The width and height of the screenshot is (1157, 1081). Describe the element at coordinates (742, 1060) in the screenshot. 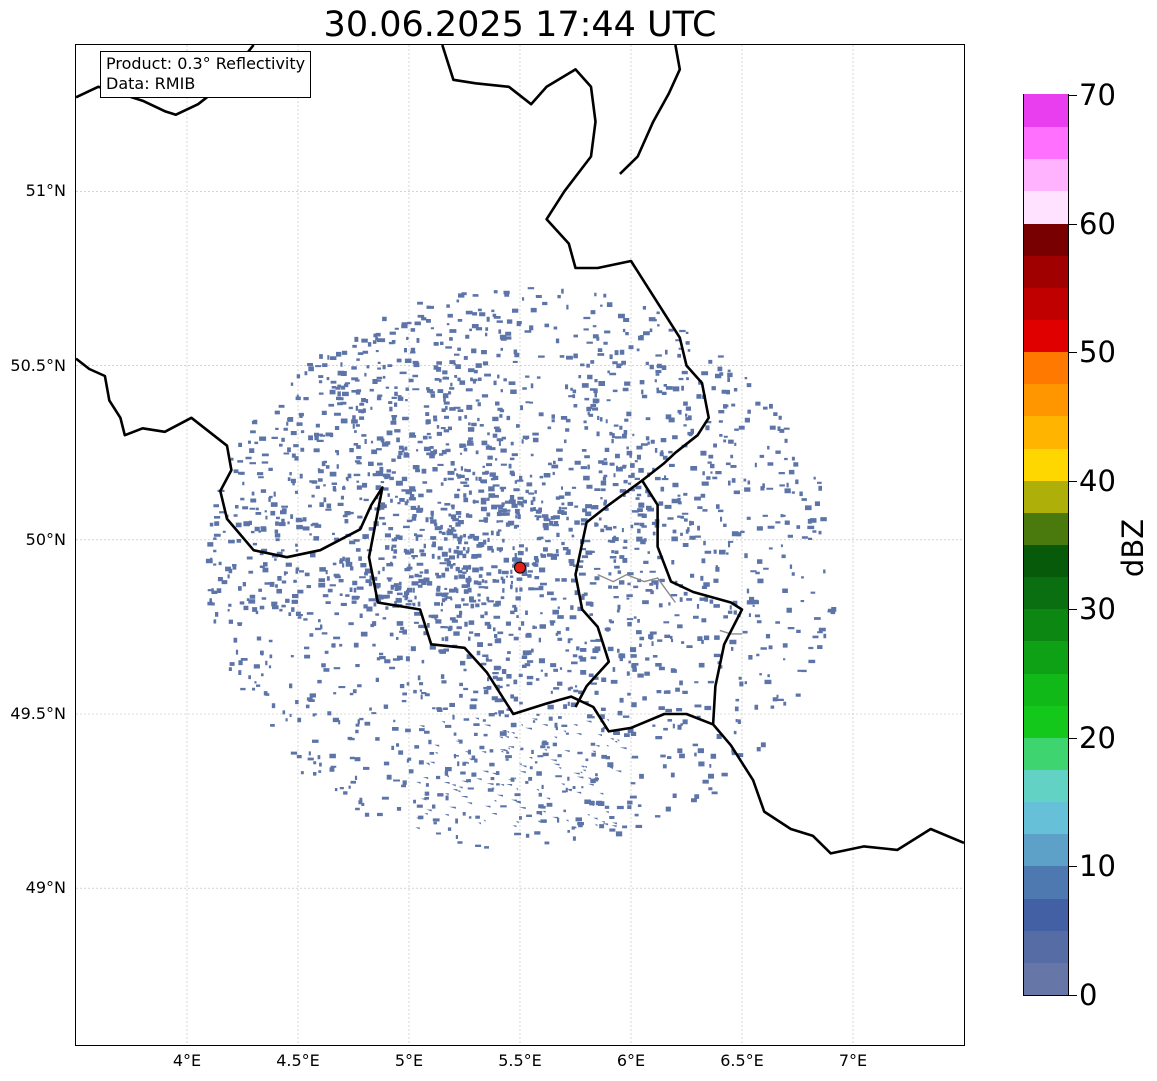

I see `longitude-tick-label: 6.5°E` at that location.